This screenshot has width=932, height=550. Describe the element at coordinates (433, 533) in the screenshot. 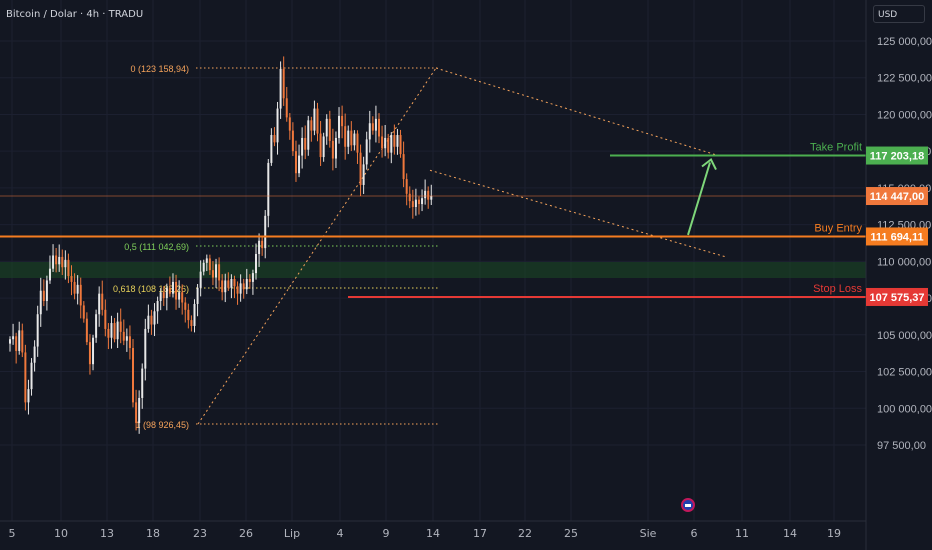

I see `x-tick-label: 14` at that location.